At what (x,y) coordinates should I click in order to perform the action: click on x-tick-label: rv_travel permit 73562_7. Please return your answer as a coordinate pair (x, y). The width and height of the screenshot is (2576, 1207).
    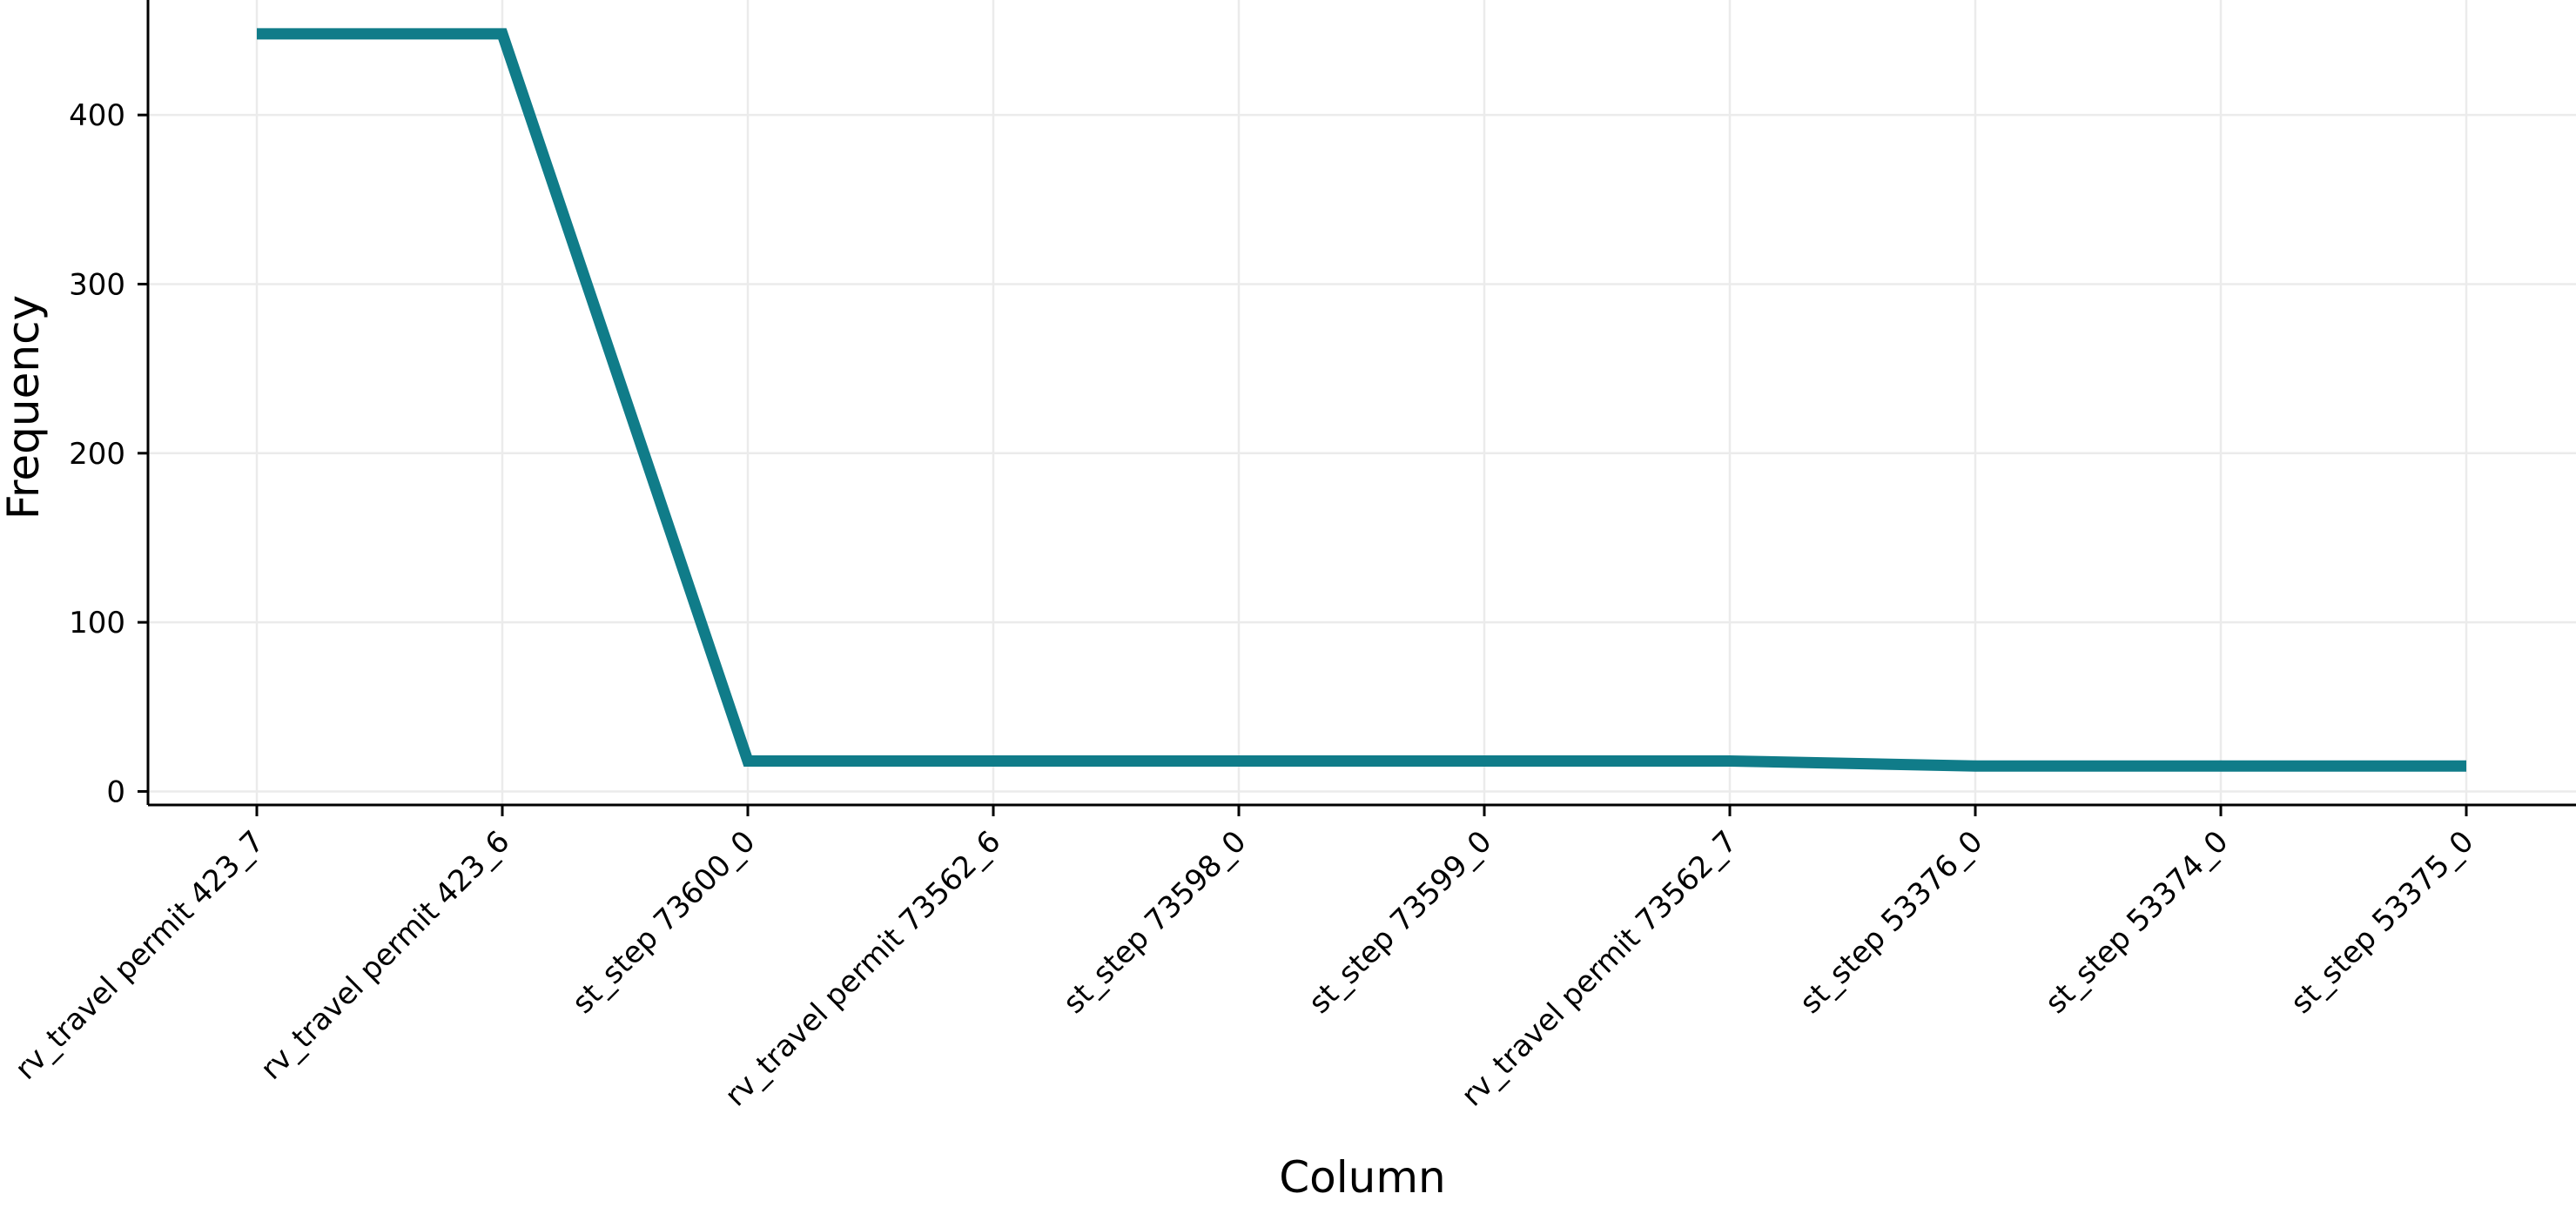
    Looking at the image, I should click on (1599, 968).